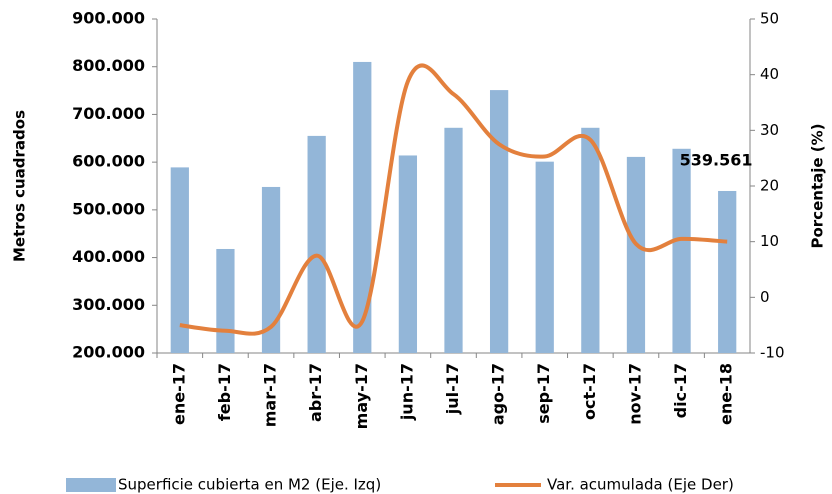  Describe the element at coordinates (589, 391) in the screenshot. I see `x-tick-label: oct-17` at that location.